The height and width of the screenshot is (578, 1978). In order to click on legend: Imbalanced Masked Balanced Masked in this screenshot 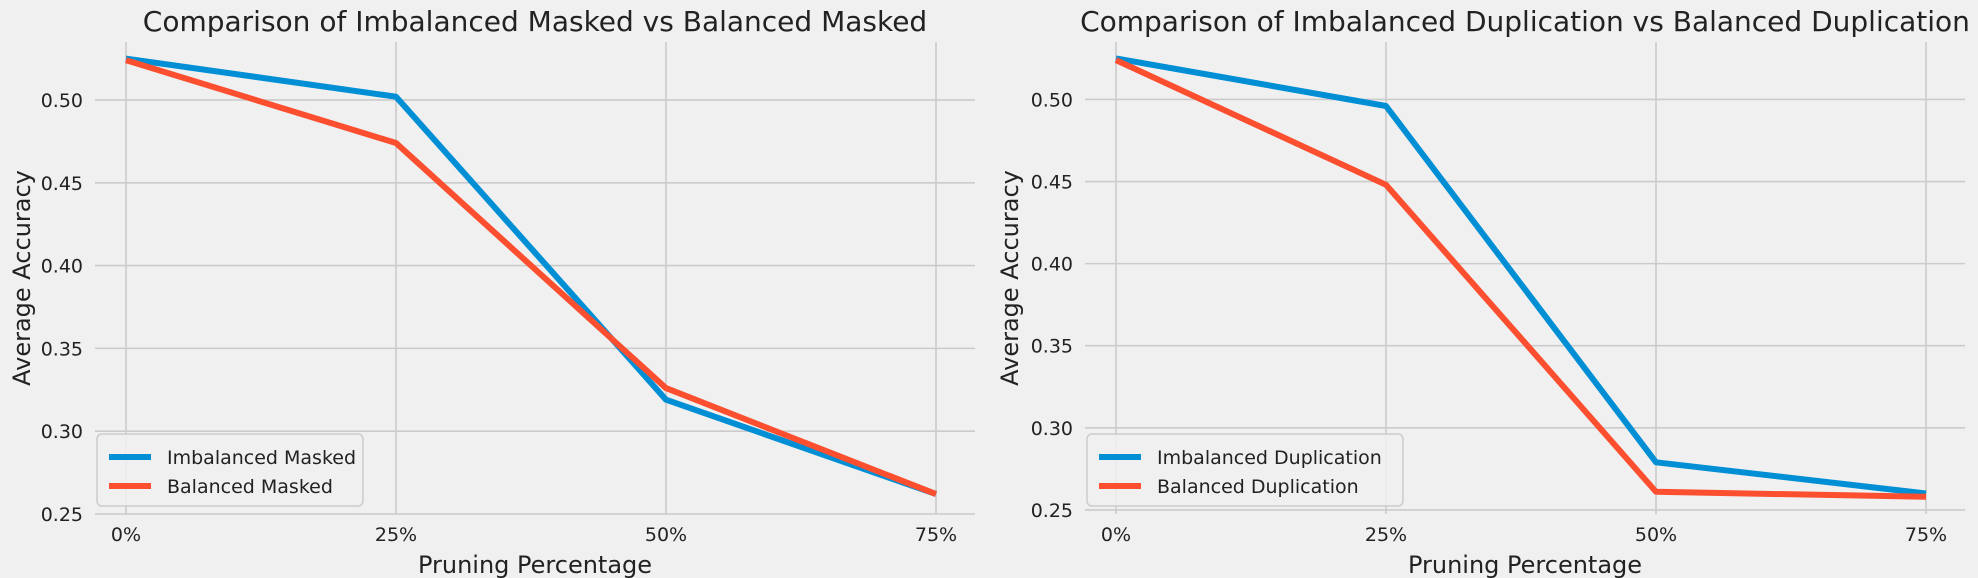, I will do `click(230, 470)`.